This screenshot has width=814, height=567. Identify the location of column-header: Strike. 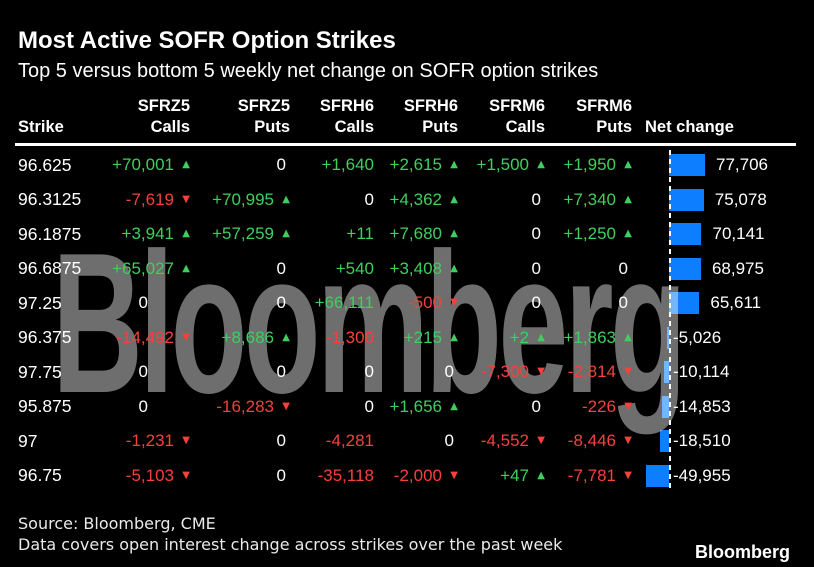
(41, 127).